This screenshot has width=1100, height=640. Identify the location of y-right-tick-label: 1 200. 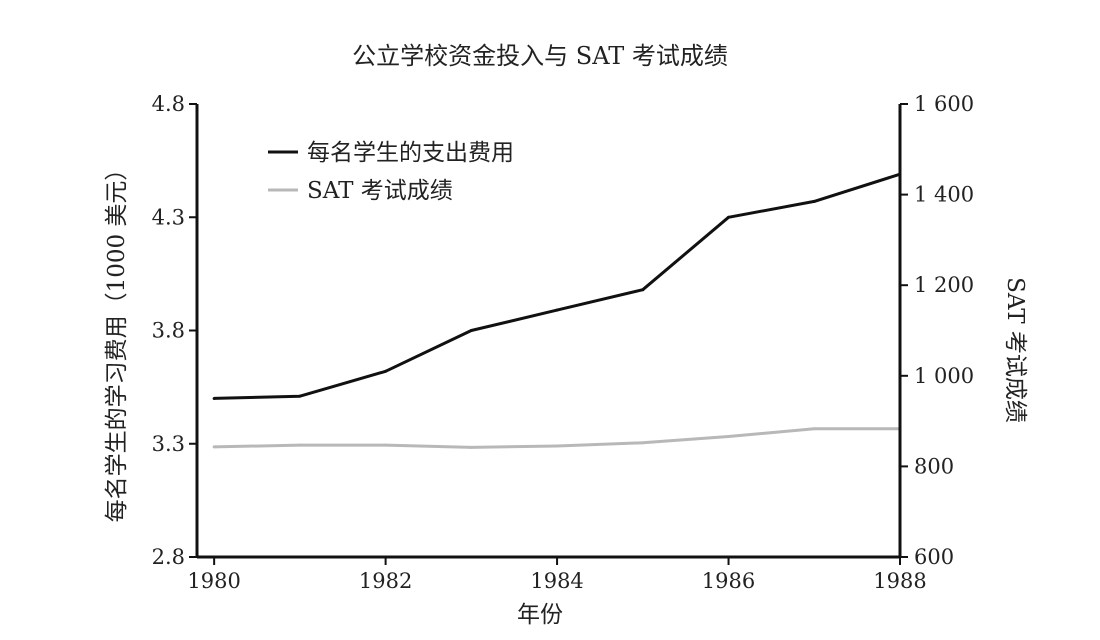
(944, 285).